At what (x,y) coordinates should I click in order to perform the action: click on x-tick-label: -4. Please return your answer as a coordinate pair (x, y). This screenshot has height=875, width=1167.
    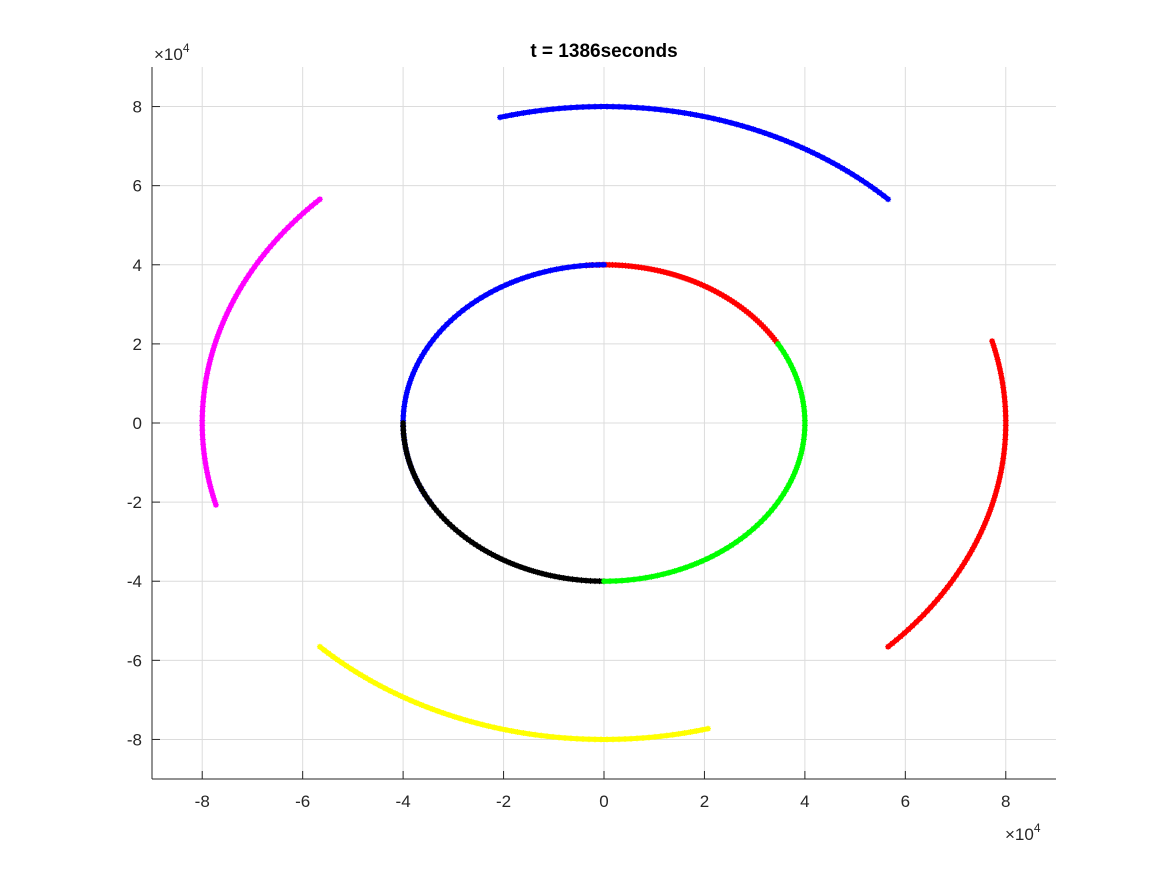
    Looking at the image, I should click on (403, 801).